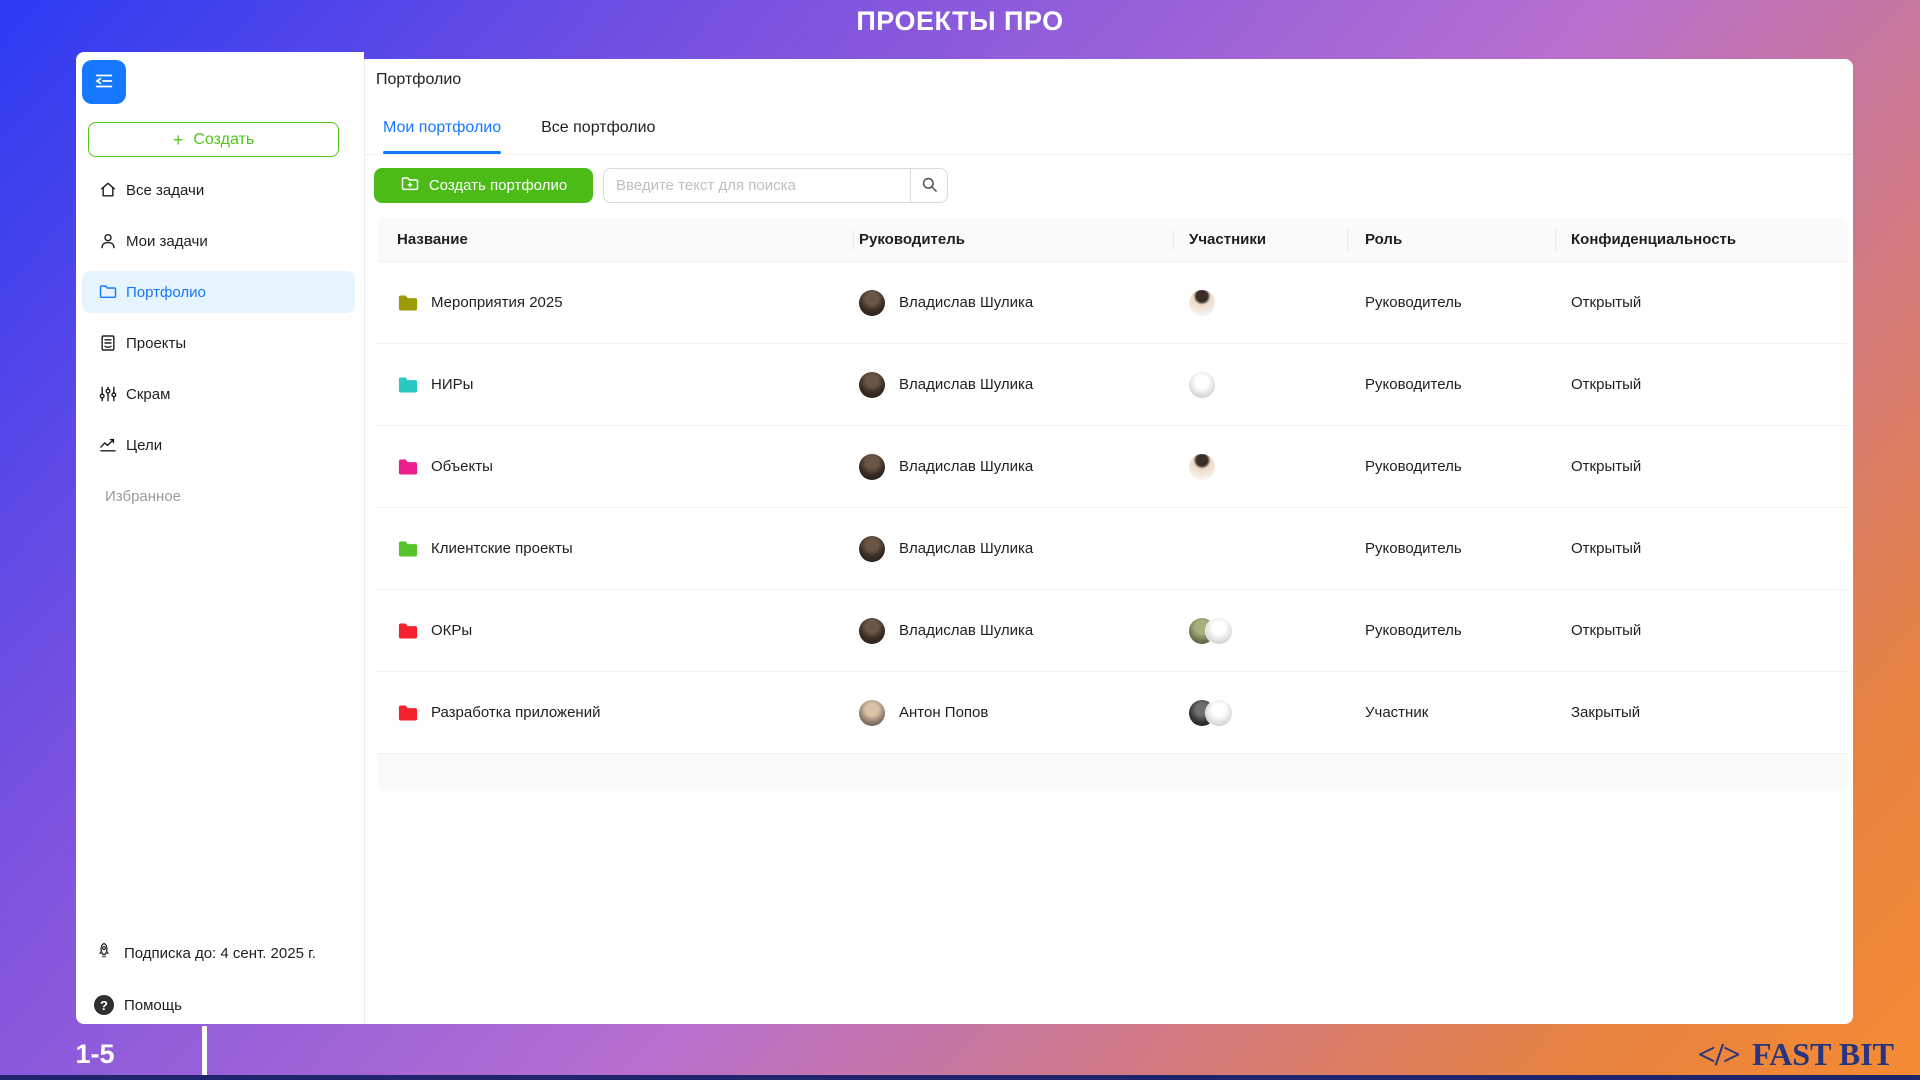 Image resolution: width=1920 pixels, height=1080 pixels. Describe the element at coordinates (108, 445) in the screenshot. I see `chart-icon` at that location.